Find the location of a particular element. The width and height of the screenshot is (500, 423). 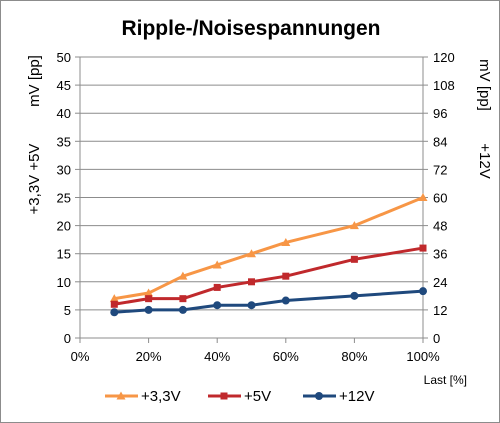

left-tick-label: 15 is located at coordinates (64, 254).